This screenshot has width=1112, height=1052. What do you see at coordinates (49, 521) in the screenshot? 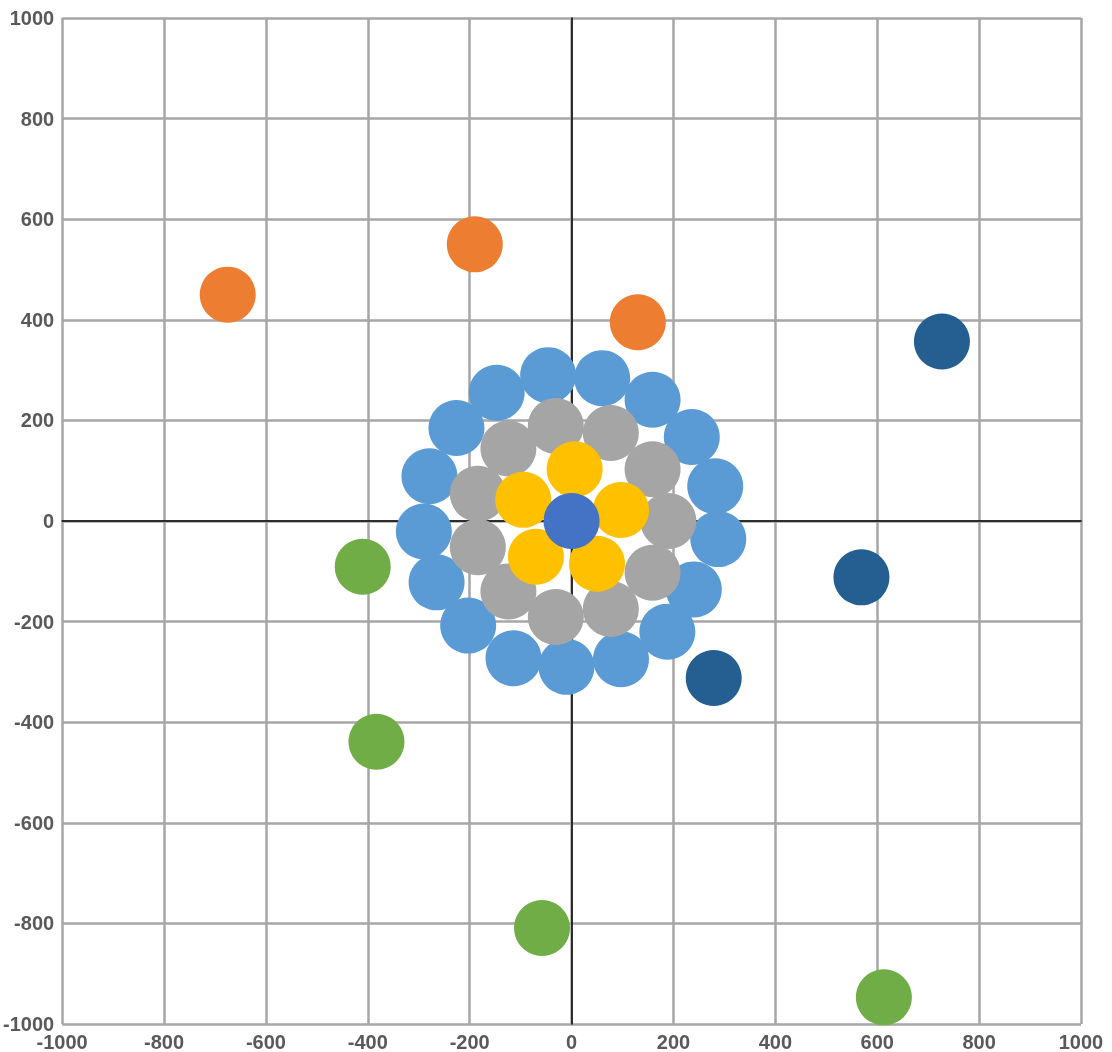
I see `y-tick-label: 0` at bounding box center [49, 521].